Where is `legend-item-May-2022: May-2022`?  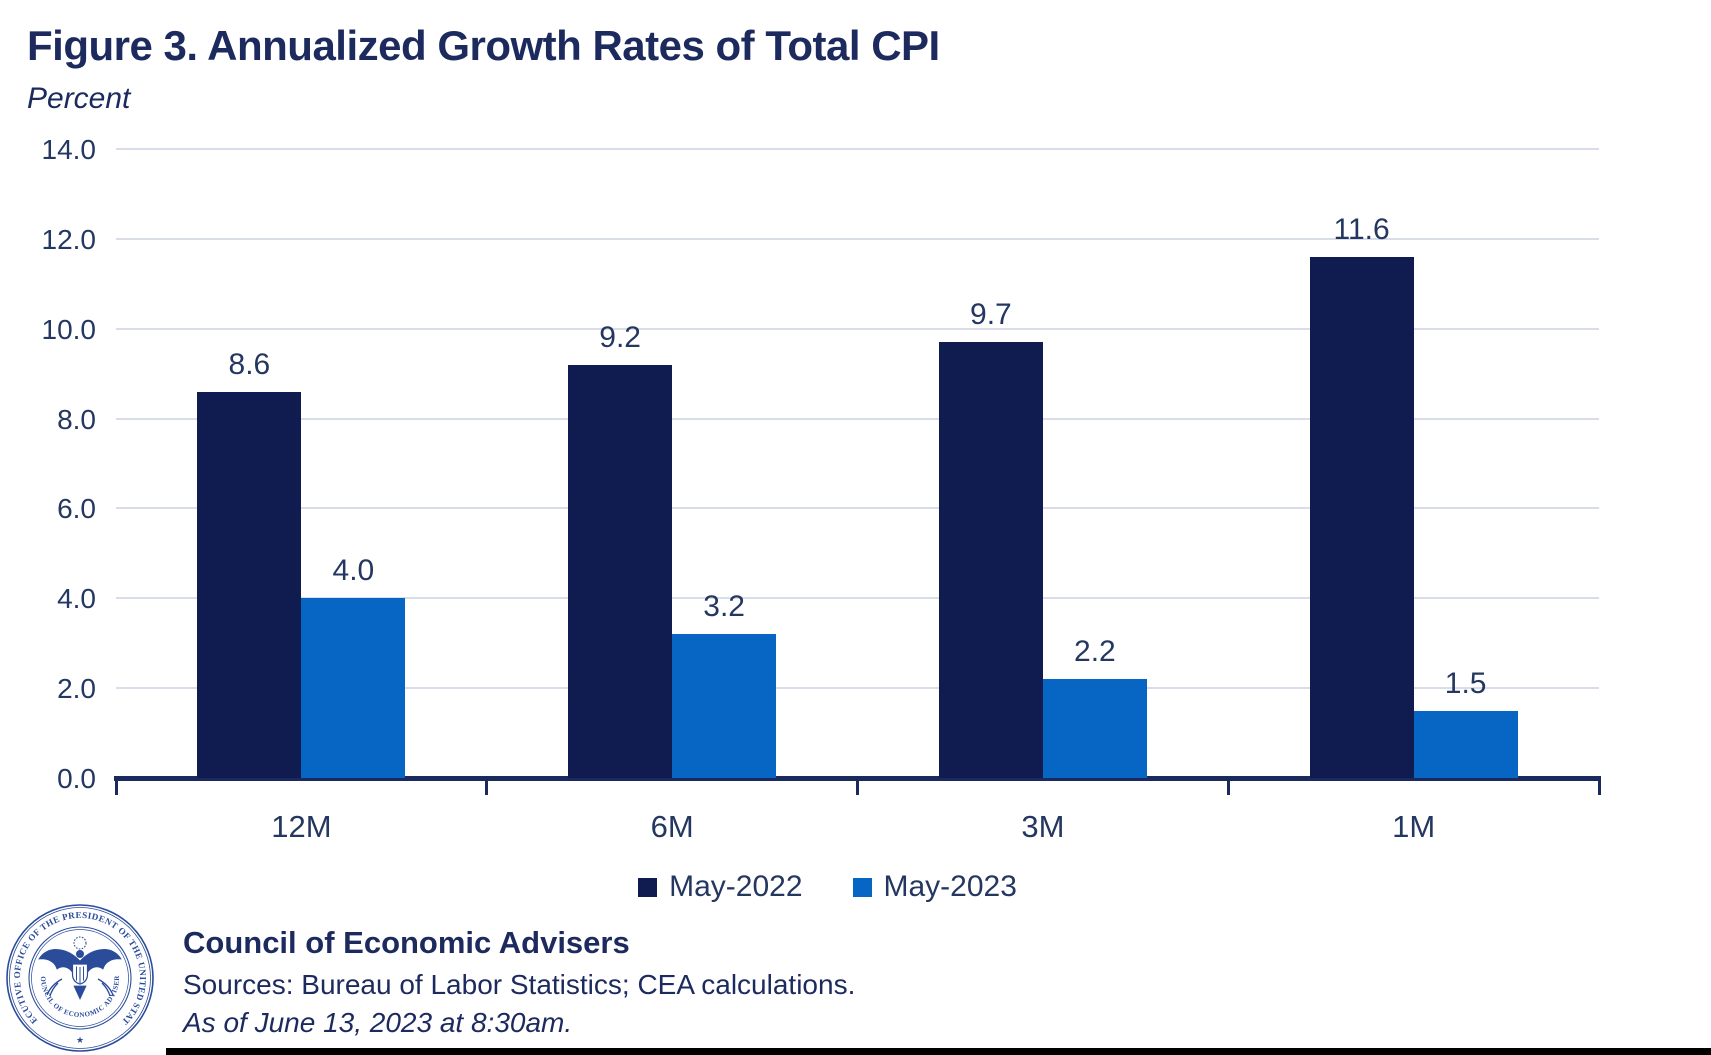
legend-item-May-2022: May-2022 is located at coordinates (720, 887).